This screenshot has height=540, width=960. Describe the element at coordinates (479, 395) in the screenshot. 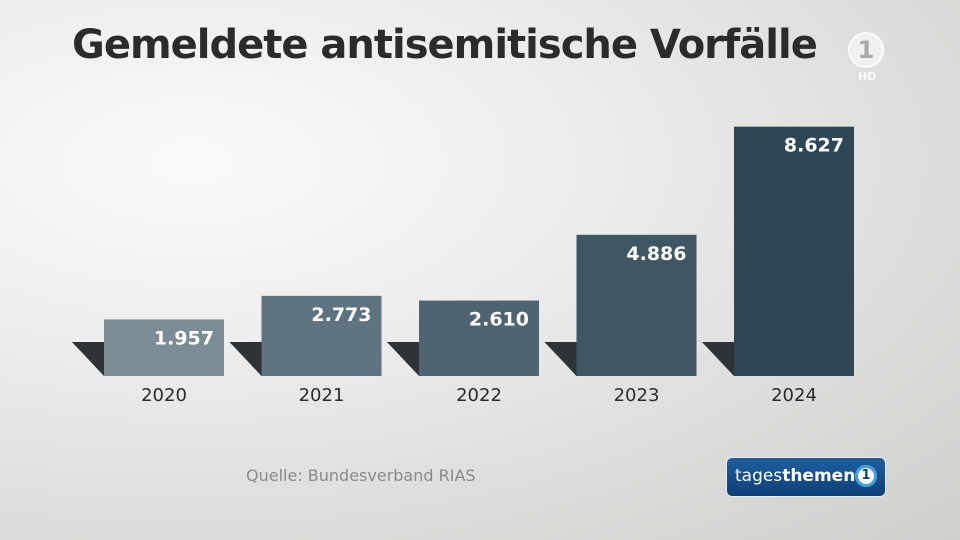

I see `category-label: 2022` at that location.